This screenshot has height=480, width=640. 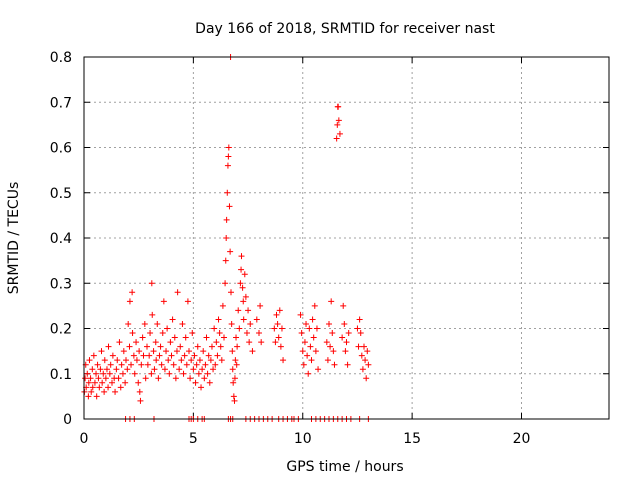 What do you see at coordinates (61, 149) in the screenshot?
I see `y-tick-label: 0.6` at bounding box center [61, 149].